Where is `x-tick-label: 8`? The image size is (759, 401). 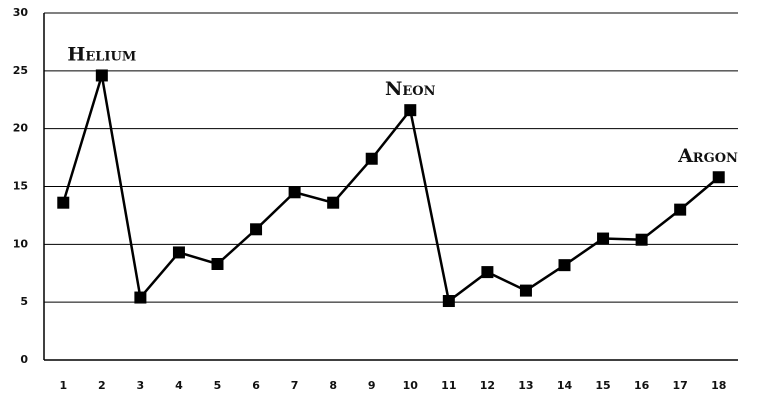
x-tick-label: 8 is located at coordinates (333, 385).